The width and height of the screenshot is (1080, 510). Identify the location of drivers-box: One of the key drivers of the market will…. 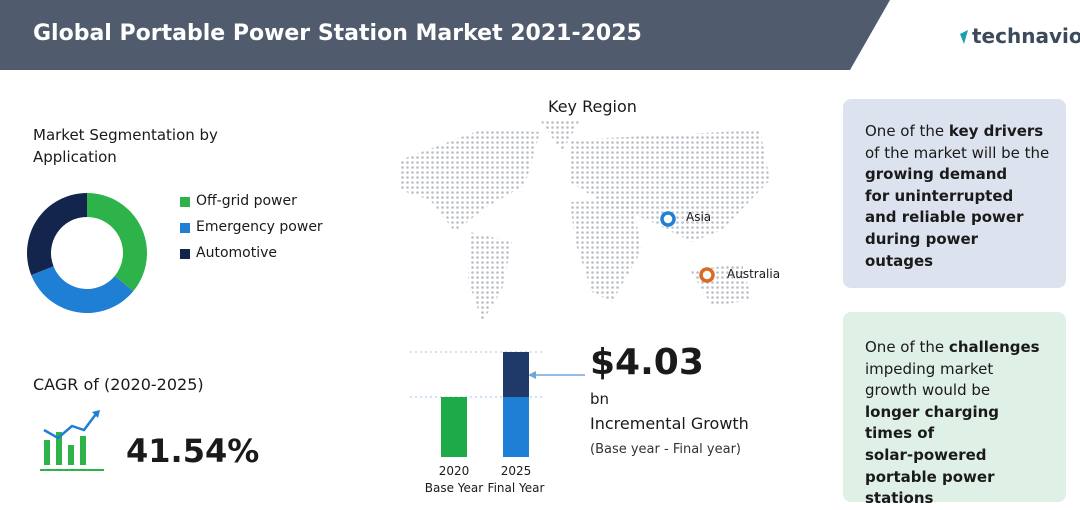
(954, 193).